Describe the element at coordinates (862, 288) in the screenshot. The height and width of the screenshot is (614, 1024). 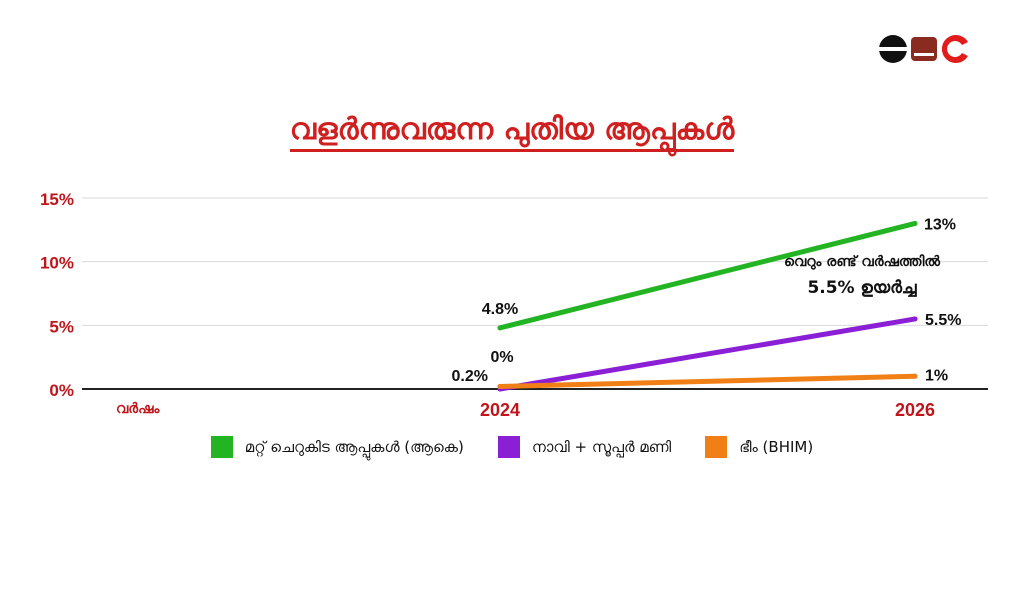
I see `annotation-line2: 5.5% ഉയർച്ച` at that location.